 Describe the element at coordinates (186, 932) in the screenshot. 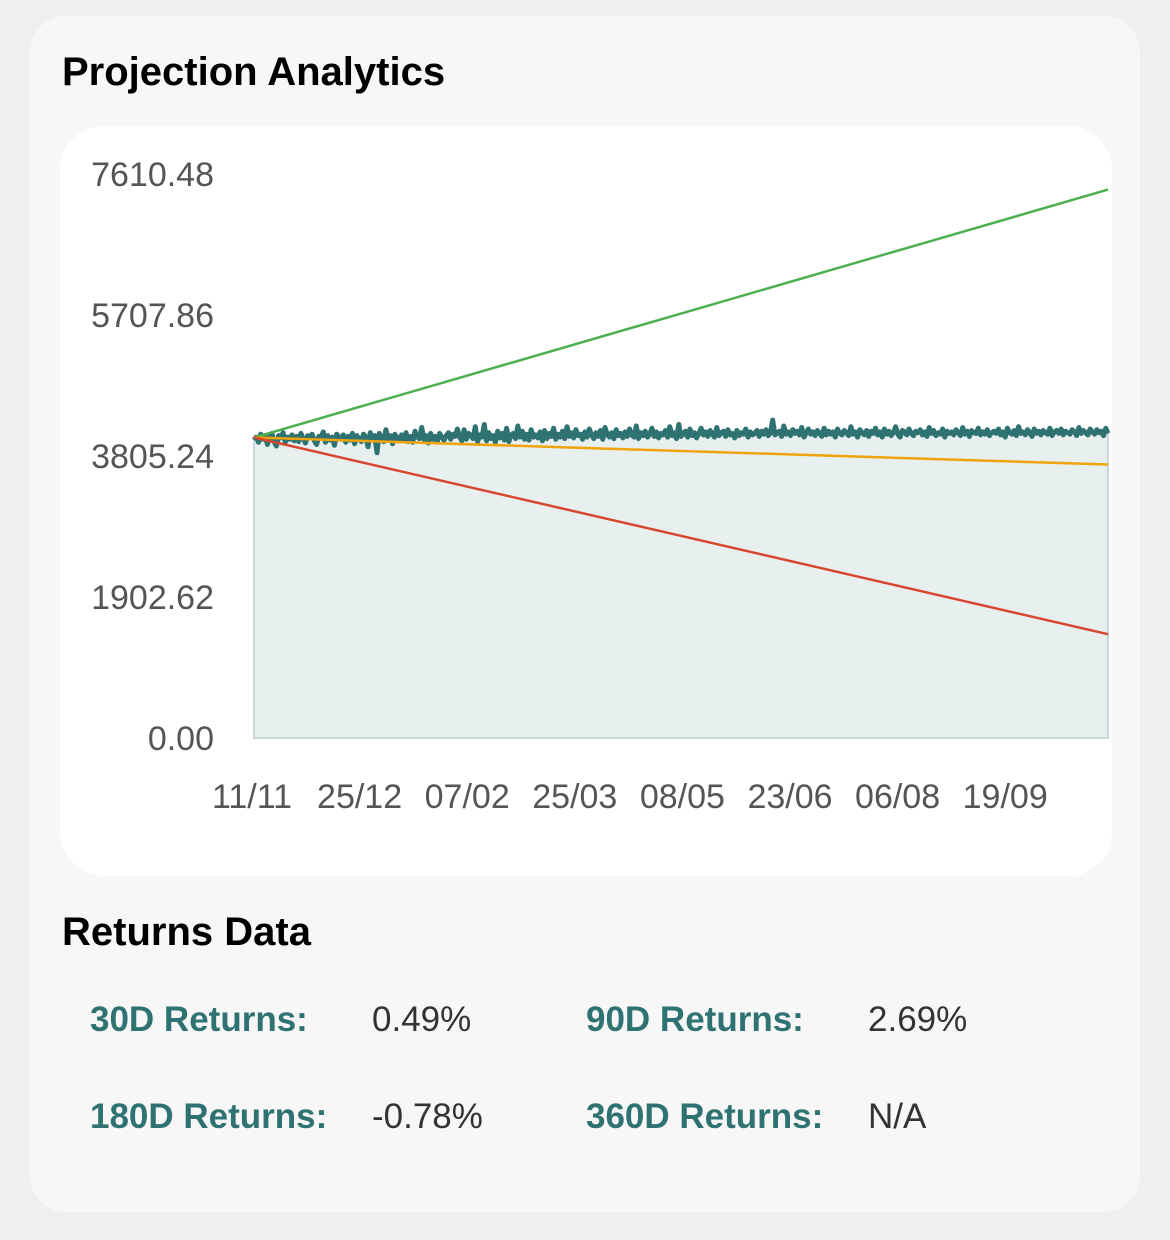

I see `returns-title: Returns Data` at that location.